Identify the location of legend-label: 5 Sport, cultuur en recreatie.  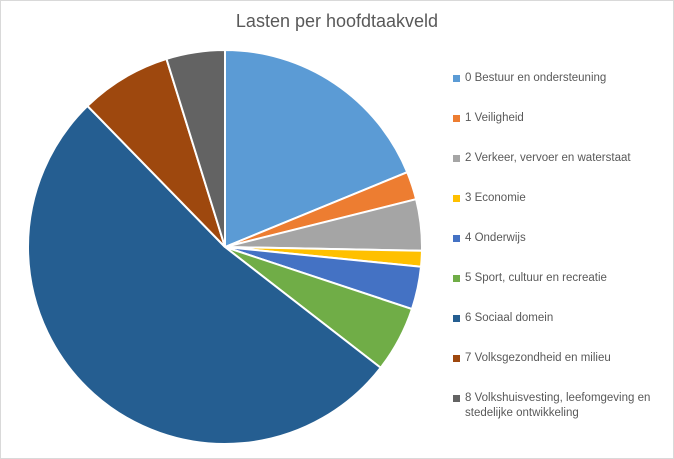
(536, 278).